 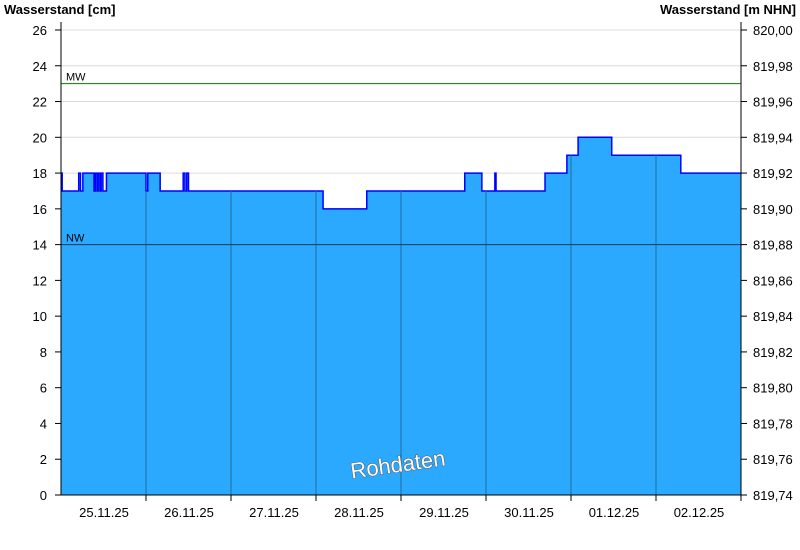 I want to click on right-tick-label: 819,88, so click(x=773, y=245).